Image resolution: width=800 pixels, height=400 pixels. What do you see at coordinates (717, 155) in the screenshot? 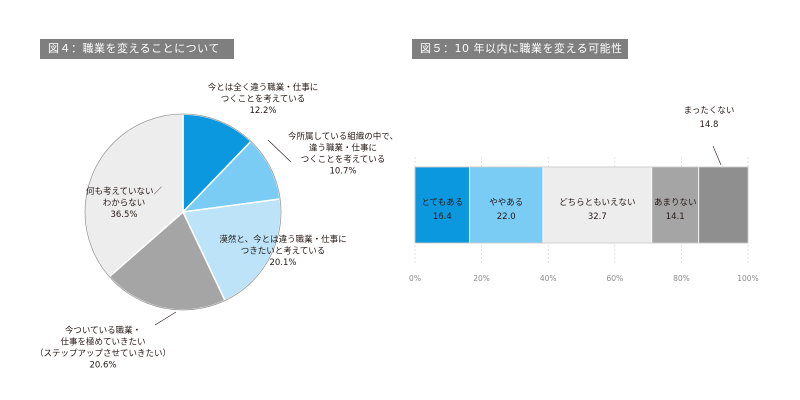
I see `bar-leader-line` at bounding box center [717, 155].